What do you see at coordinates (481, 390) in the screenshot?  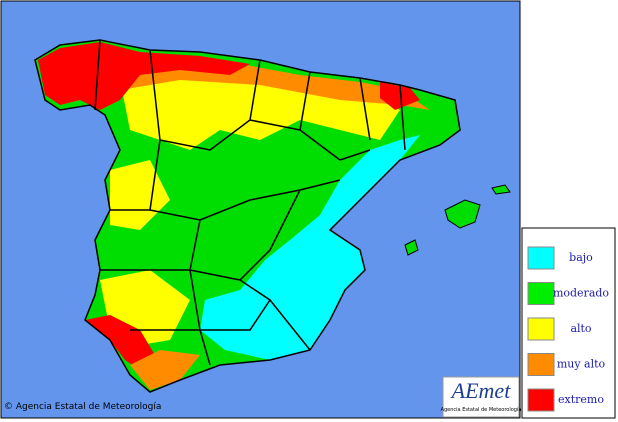 I see `logo-name: AEmet` at bounding box center [481, 390].